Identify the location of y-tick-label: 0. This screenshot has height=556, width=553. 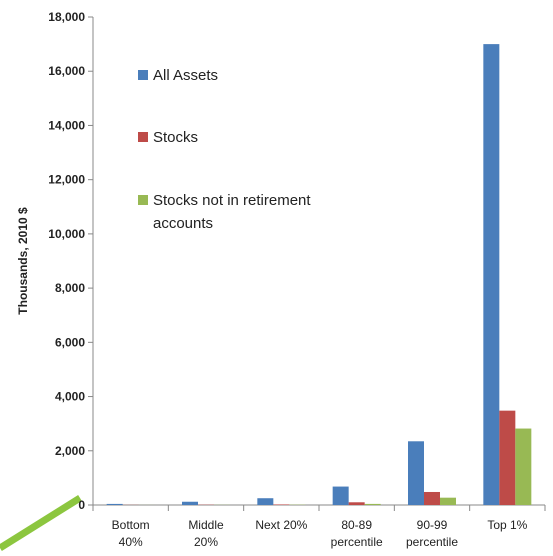
(81, 505).